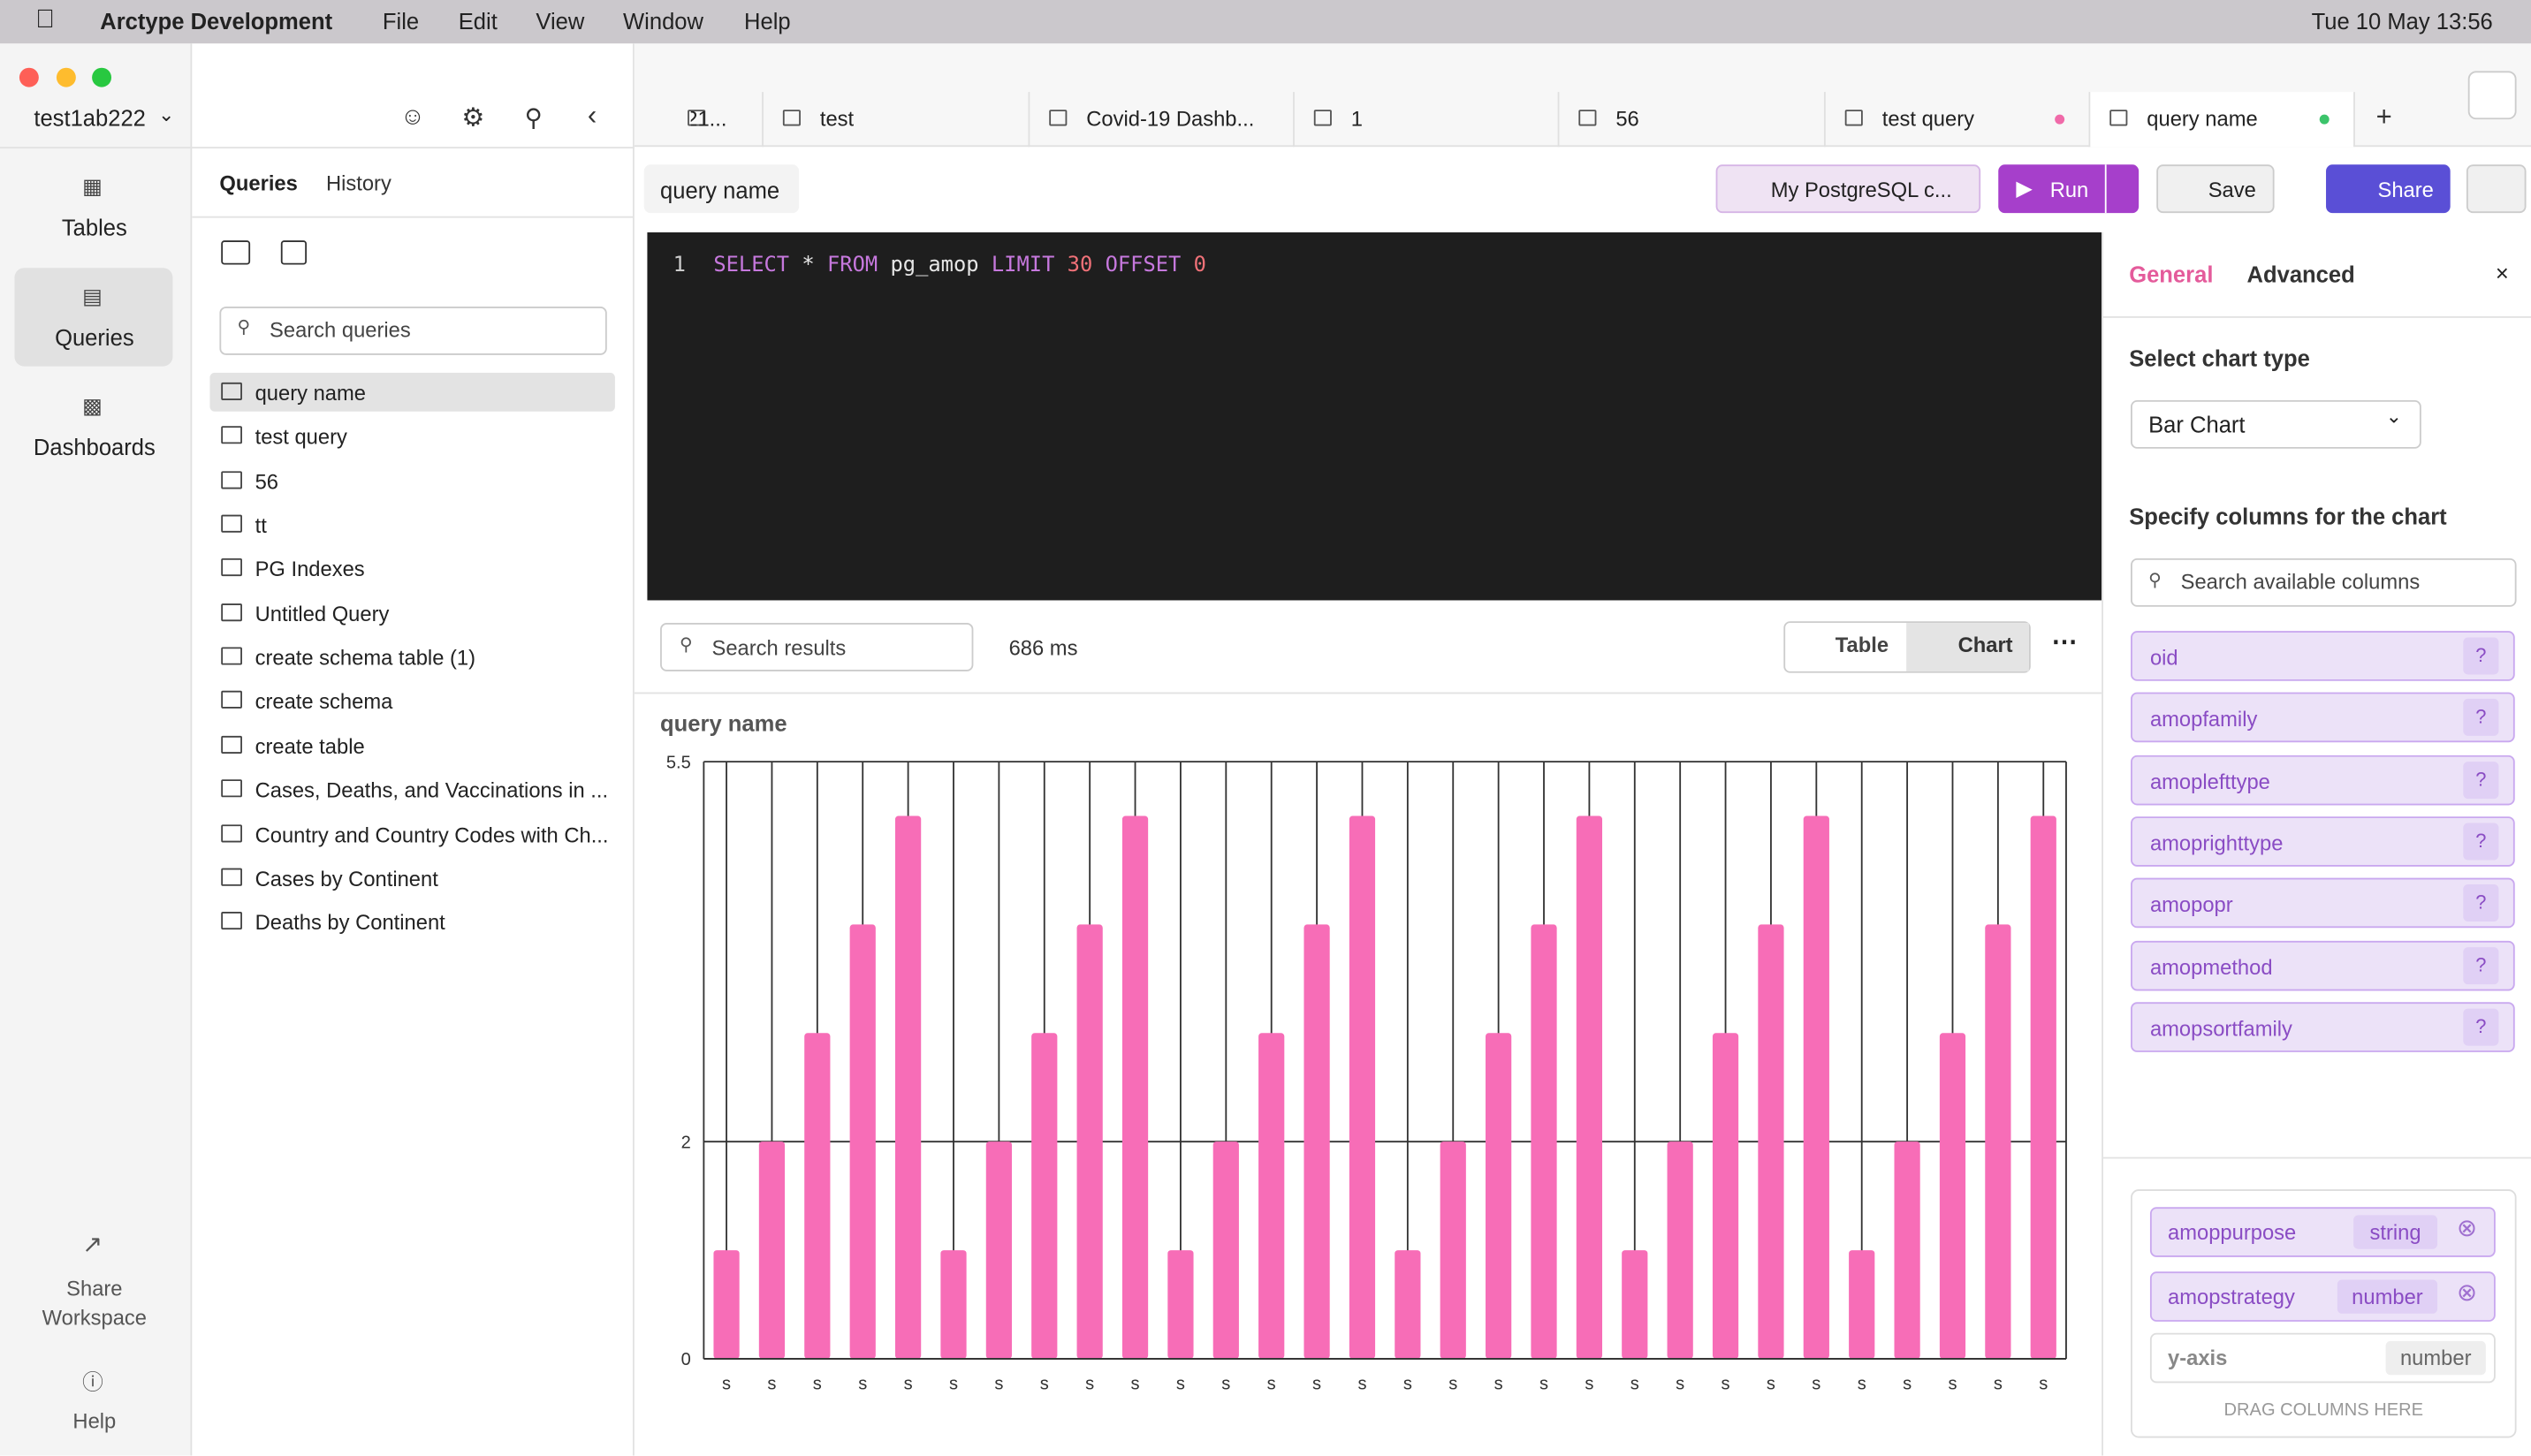  I want to click on menu-item: File, so click(401, 21).